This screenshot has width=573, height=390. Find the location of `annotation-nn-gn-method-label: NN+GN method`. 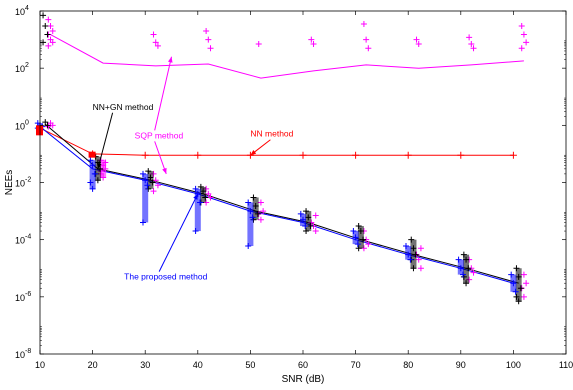

annotation-nn-gn-method-label: NN+GN method is located at coordinates (123, 107).